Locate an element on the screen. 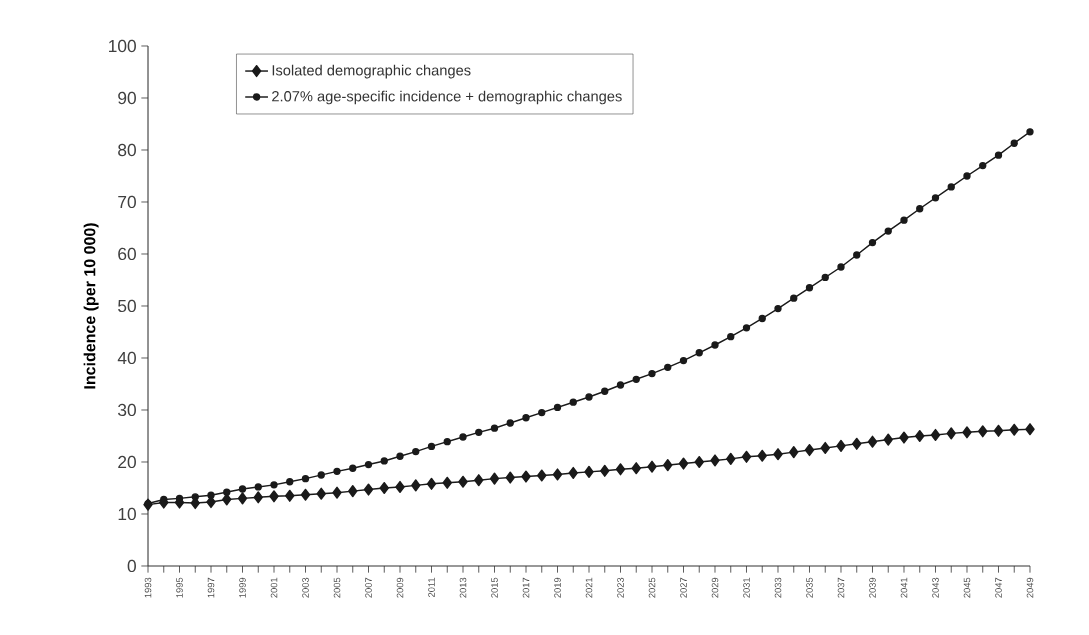 This screenshot has width=1089, height=635. x-tick-label: 2025 is located at coordinates (652, 587).